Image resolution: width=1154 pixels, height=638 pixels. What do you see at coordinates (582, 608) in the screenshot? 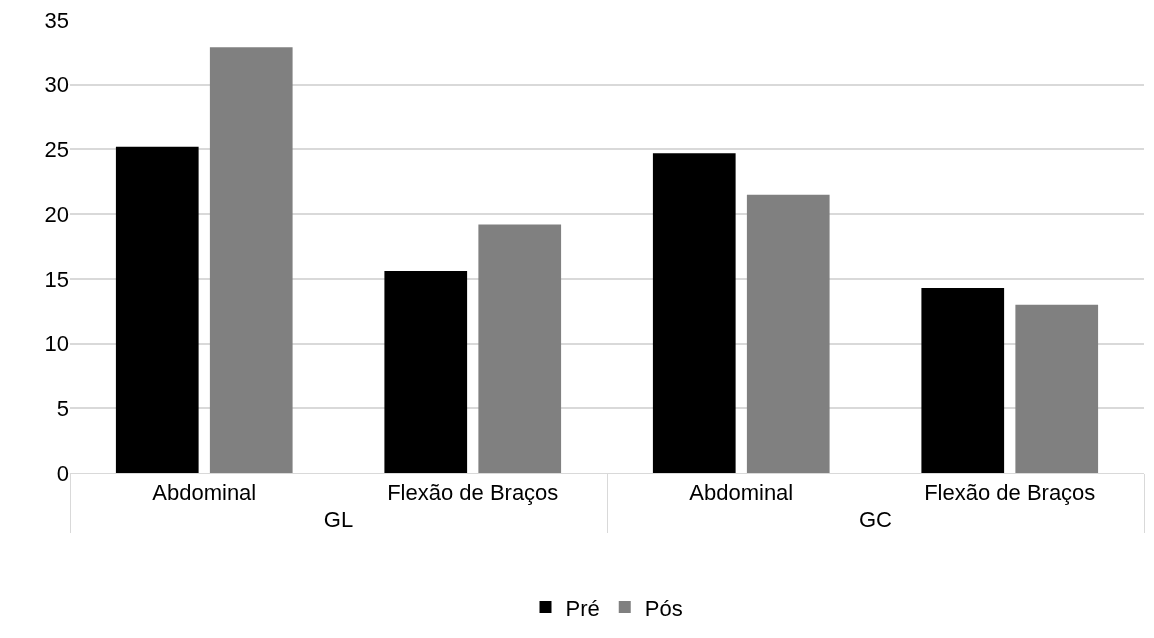
I see `legend-label: Pré` at bounding box center [582, 608].